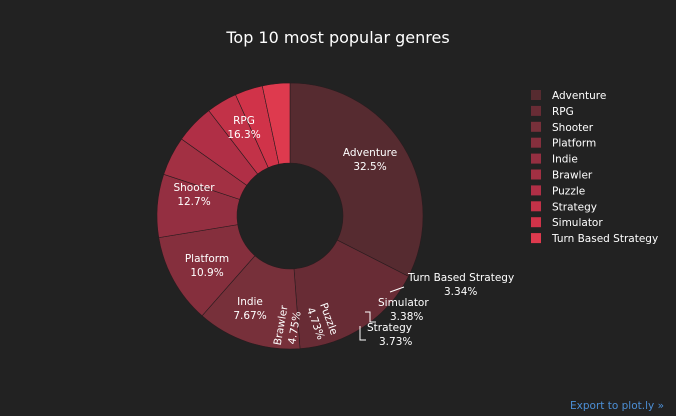 This screenshot has width=676, height=416. What do you see at coordinates (389, 335) in the screenshot?
I see `slice-label-strategy: Strategy 3.73%` at bounding box center [389, 335].